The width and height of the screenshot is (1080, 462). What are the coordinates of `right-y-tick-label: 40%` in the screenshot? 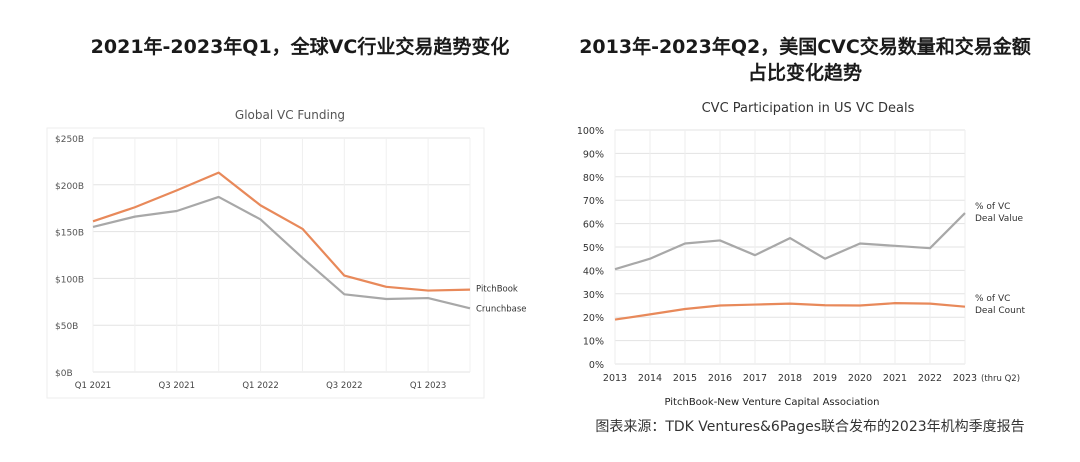 It's located at (593, 271).